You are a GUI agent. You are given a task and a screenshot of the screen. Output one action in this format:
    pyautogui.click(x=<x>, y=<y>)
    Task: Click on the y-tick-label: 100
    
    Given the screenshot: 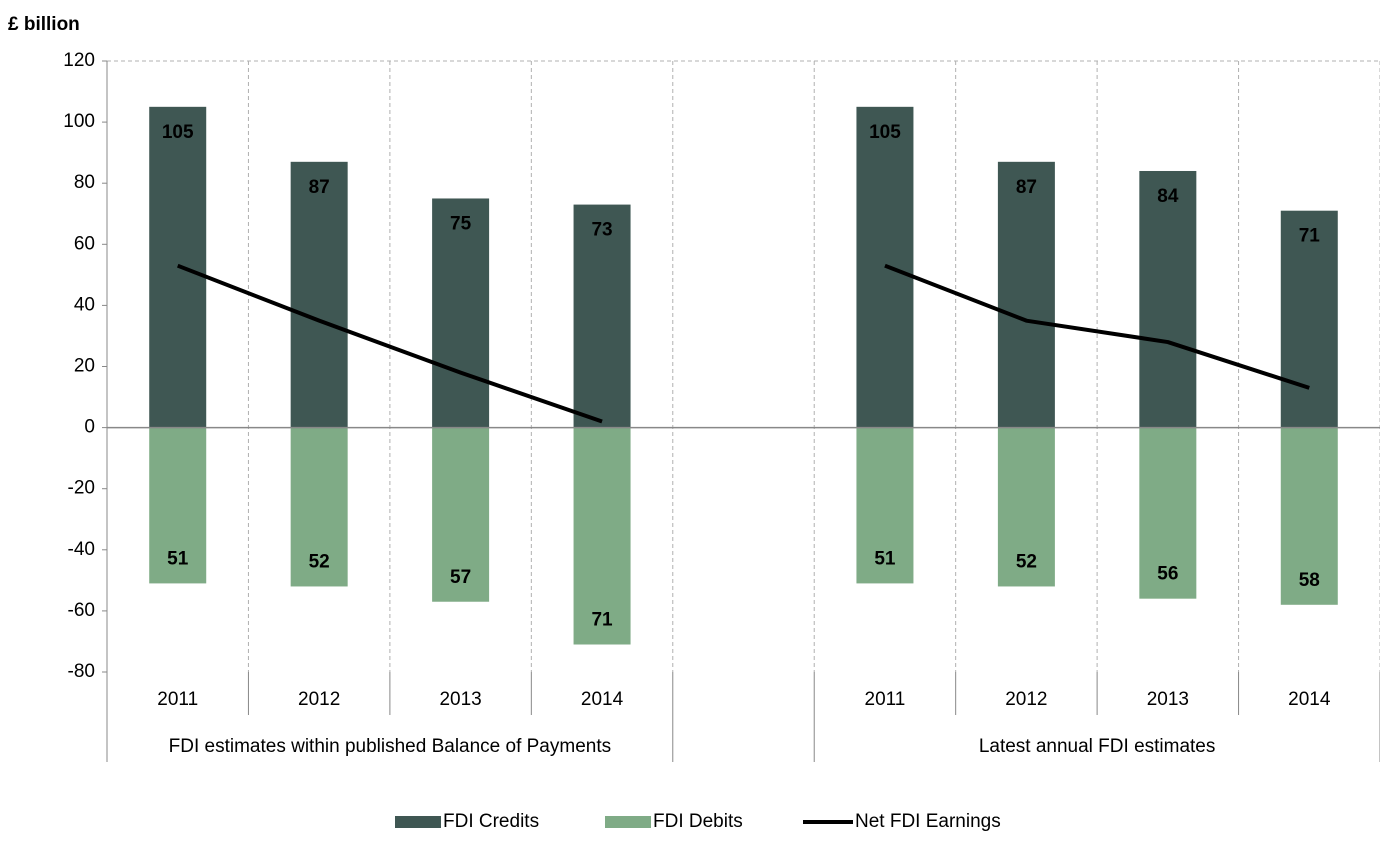 What is the action you would take?
    pyautogui.click(x=79, y=121)
    